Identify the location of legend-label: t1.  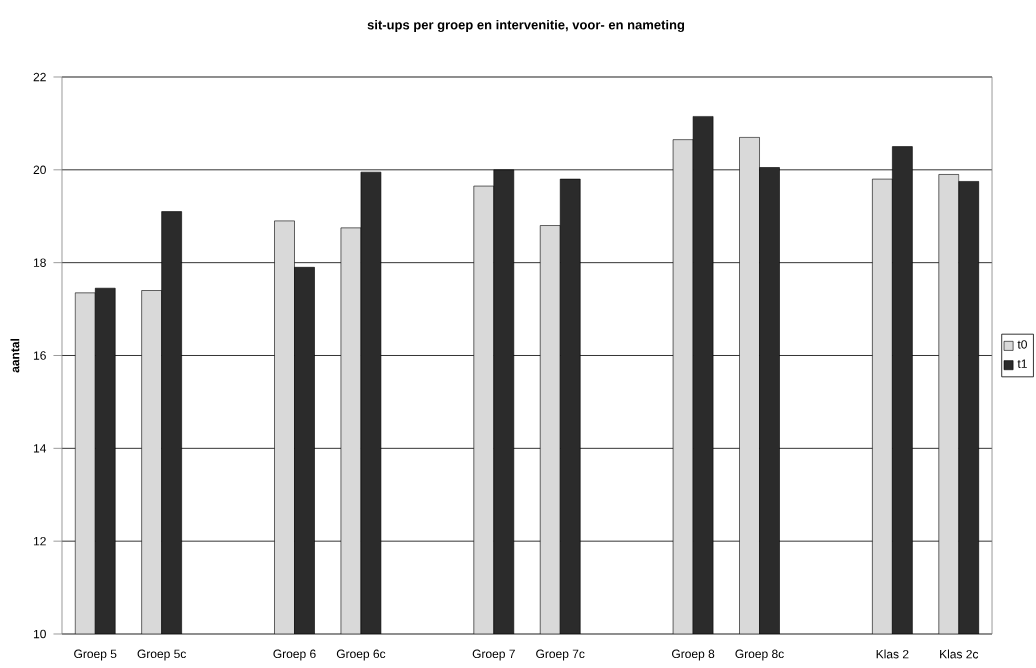
(1022, 363).